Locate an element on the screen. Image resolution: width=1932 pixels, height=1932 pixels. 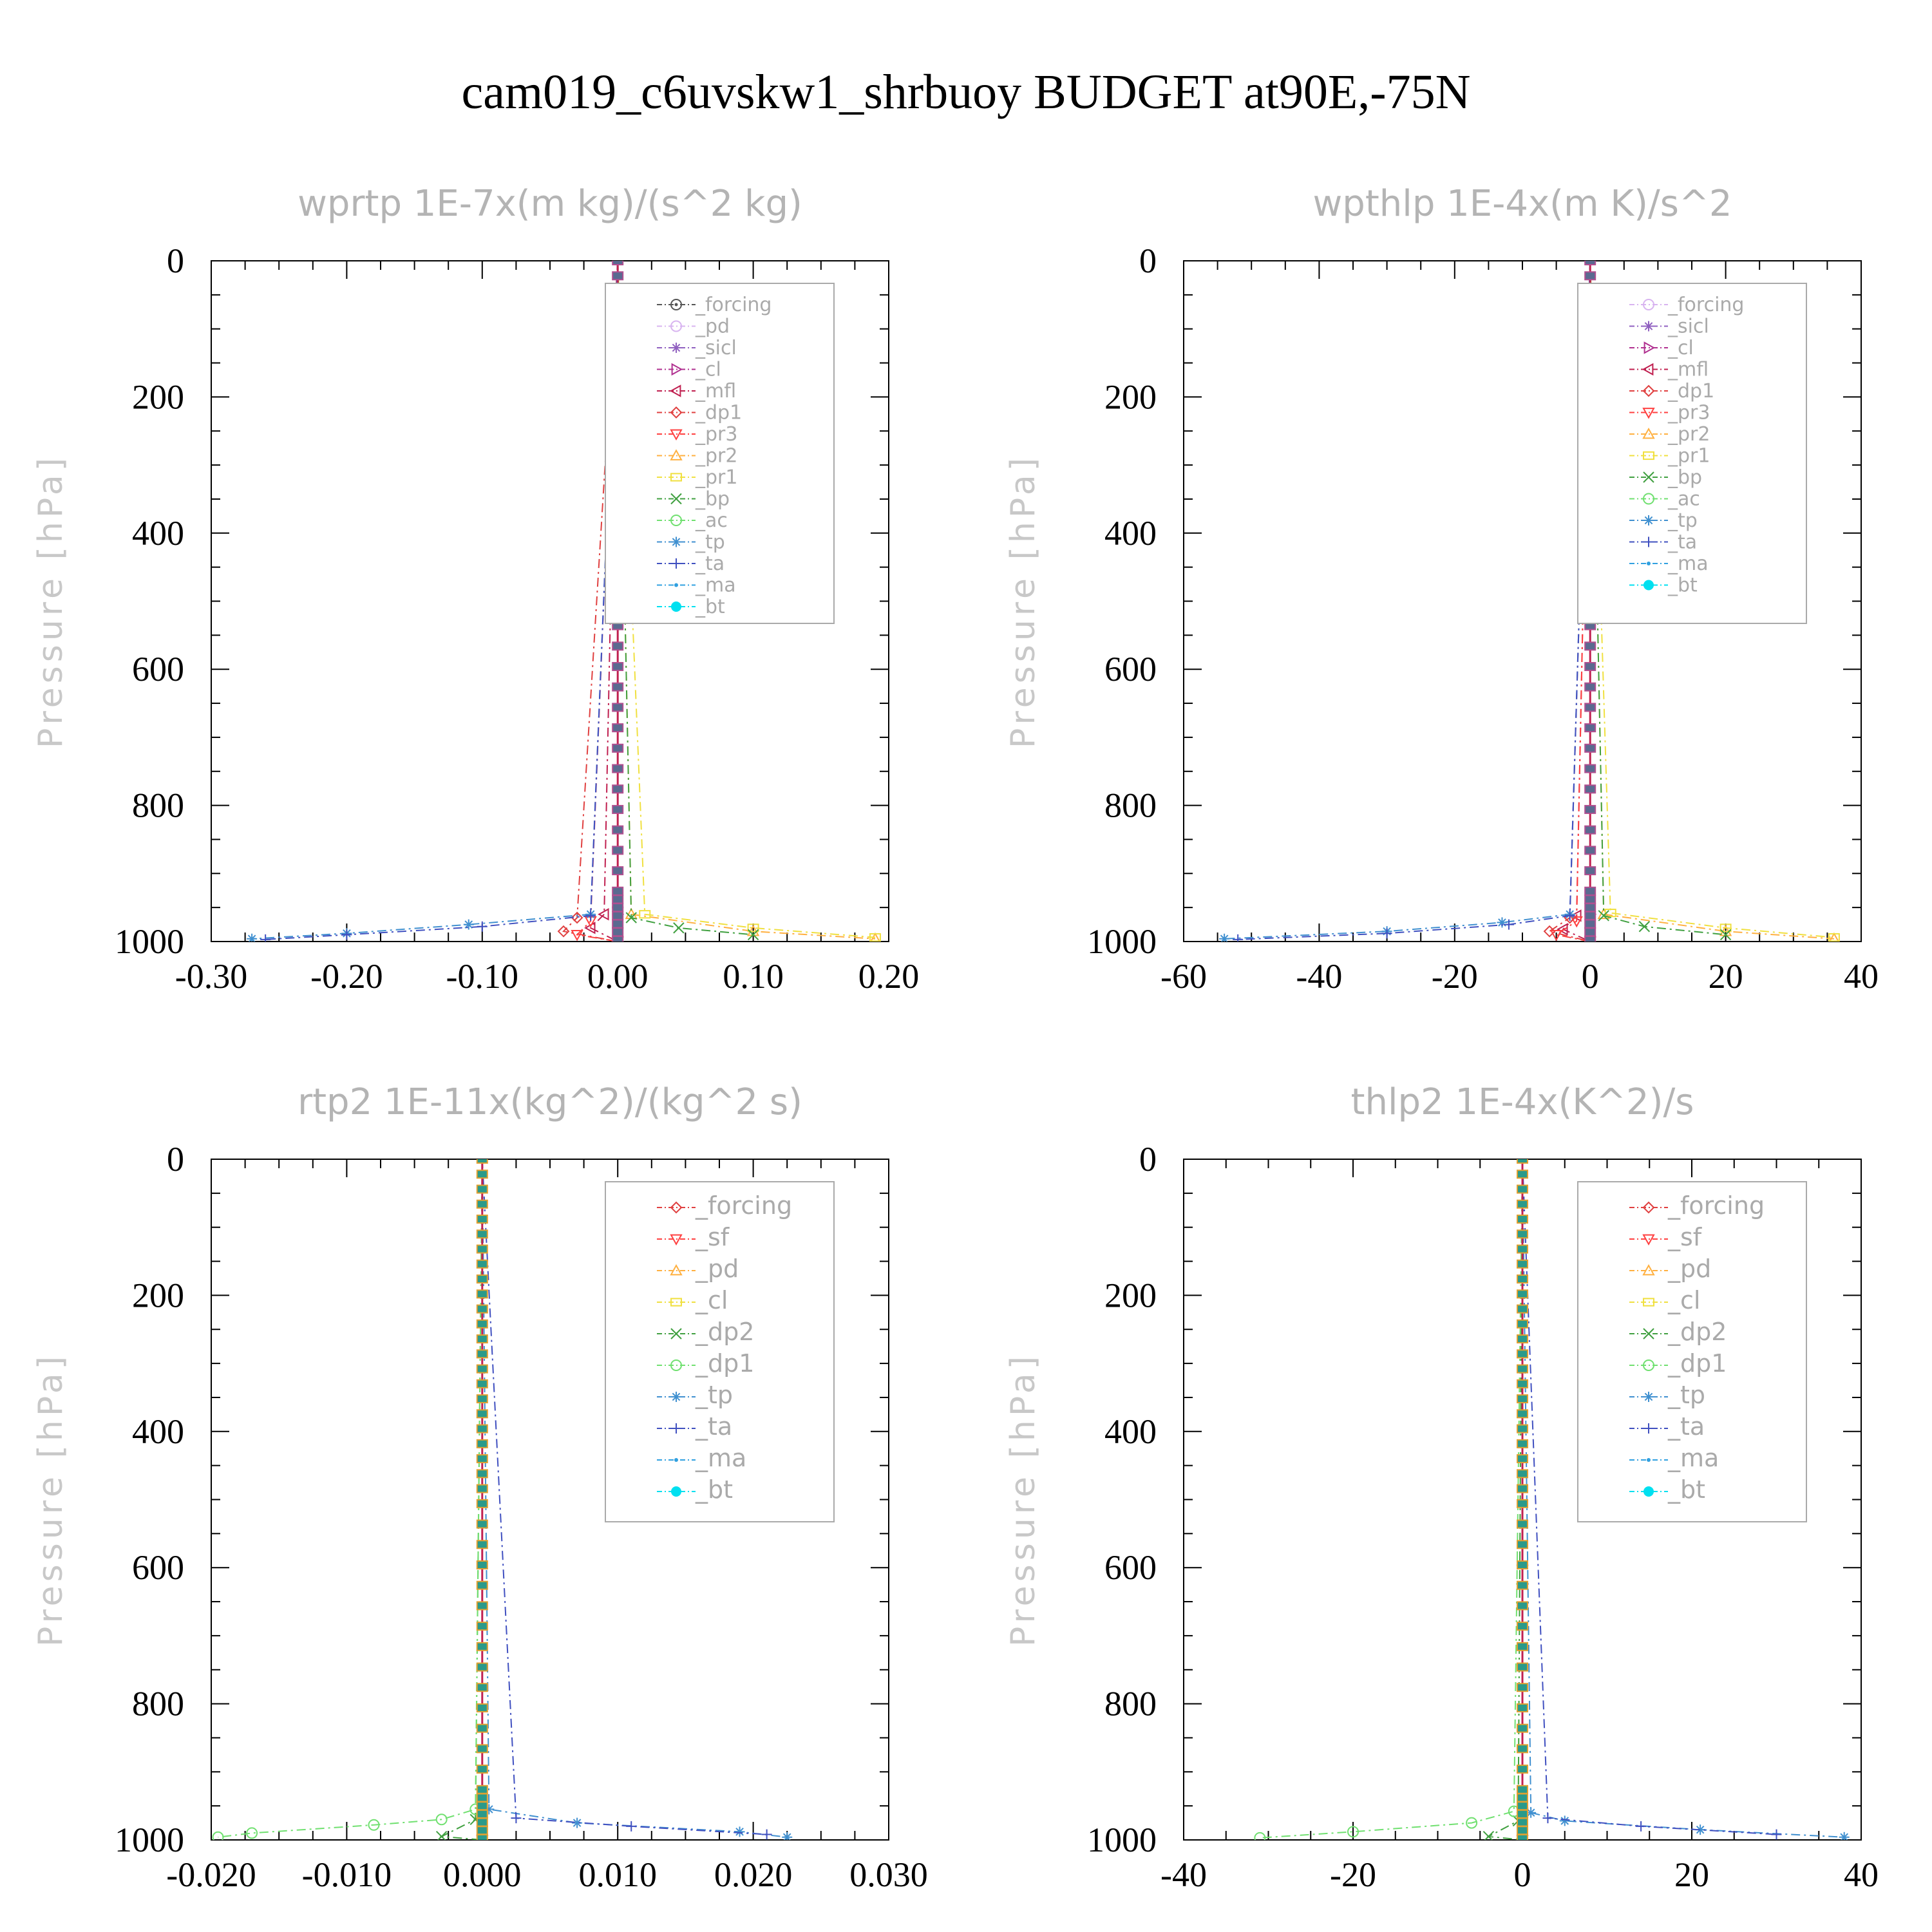
series-tp is located at coordinates (1405, 602).